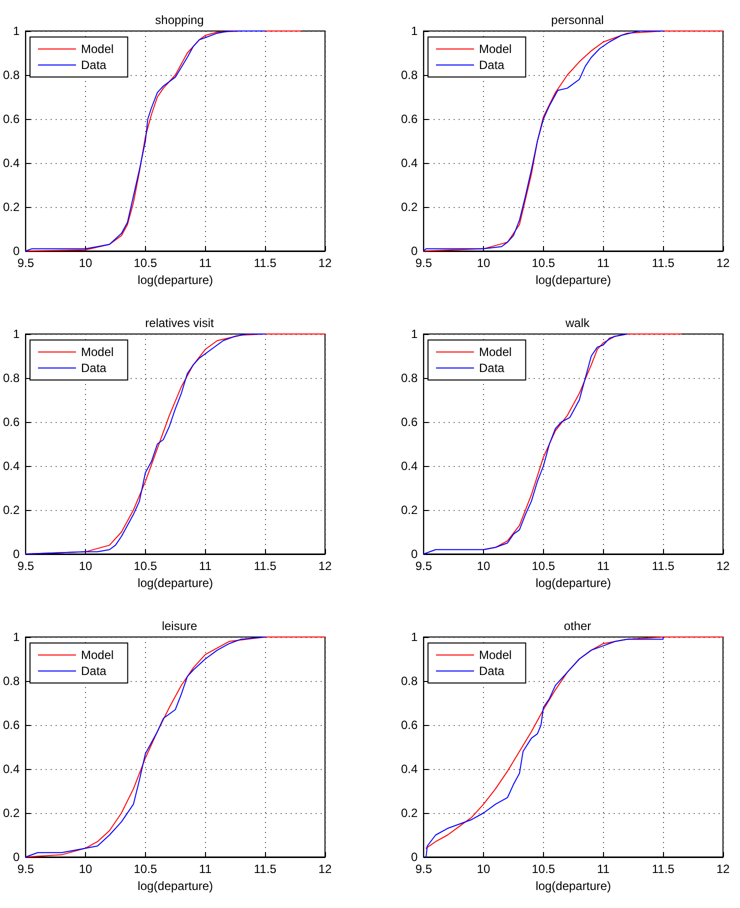 The height and width of the screenshot is (908, 740). Describe the element at coordinates (180, 626) in the screenshot. I see `chart-title: leisure` at that location.